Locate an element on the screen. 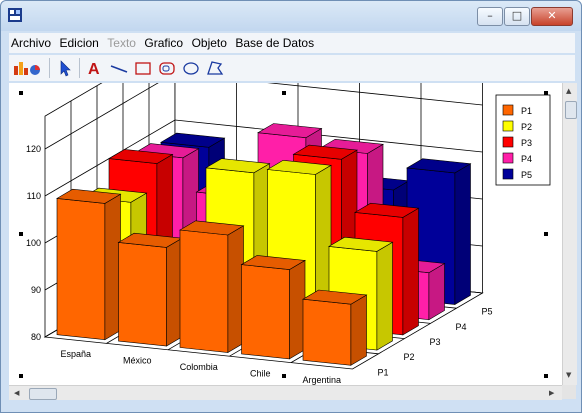 The width and height of the screenshot is (582, 413). depth-label: P5 is located at coordinates (487, 312).